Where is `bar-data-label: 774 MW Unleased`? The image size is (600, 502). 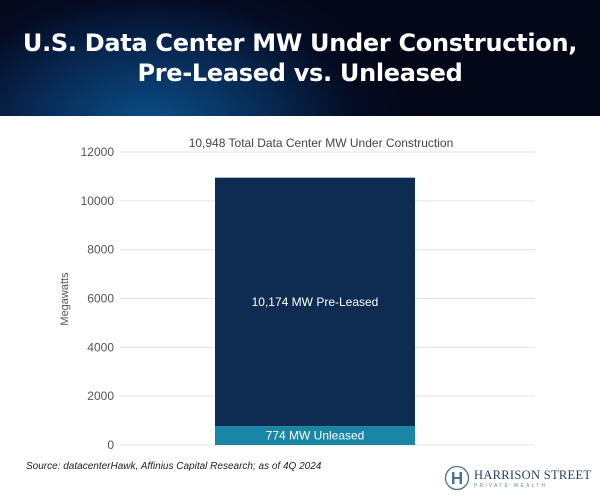
bar-data-label: 774 MW Unleased is located at coordinates (315, 436).